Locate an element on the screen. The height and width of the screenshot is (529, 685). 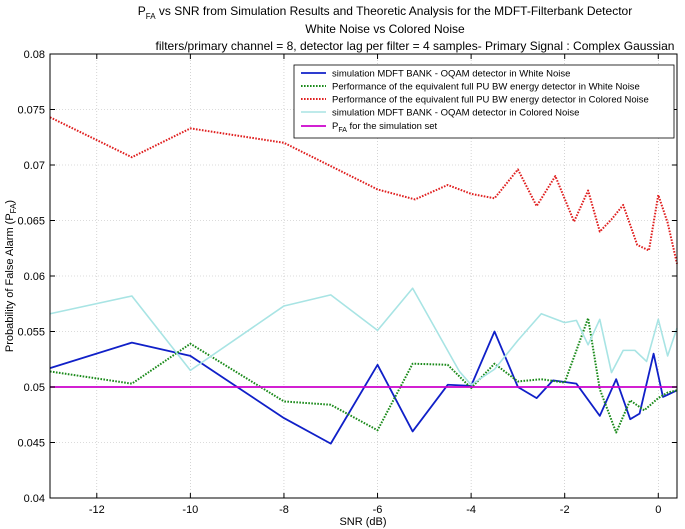
y-axis-label: Probability of False Alarm (PFA) is located at coordinates (11, 276).